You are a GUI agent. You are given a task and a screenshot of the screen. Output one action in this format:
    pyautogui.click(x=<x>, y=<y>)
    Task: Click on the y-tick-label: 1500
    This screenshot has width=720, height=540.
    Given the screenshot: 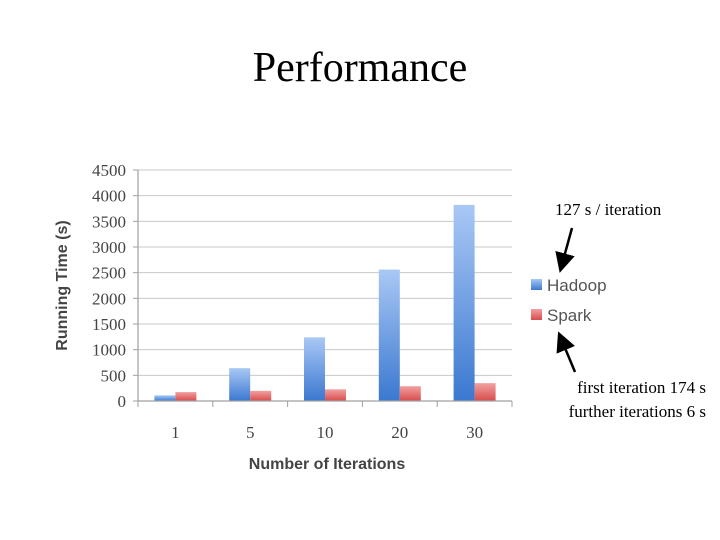 What is the action you would take?
    pyautogui.click(x=109, y=324)
    